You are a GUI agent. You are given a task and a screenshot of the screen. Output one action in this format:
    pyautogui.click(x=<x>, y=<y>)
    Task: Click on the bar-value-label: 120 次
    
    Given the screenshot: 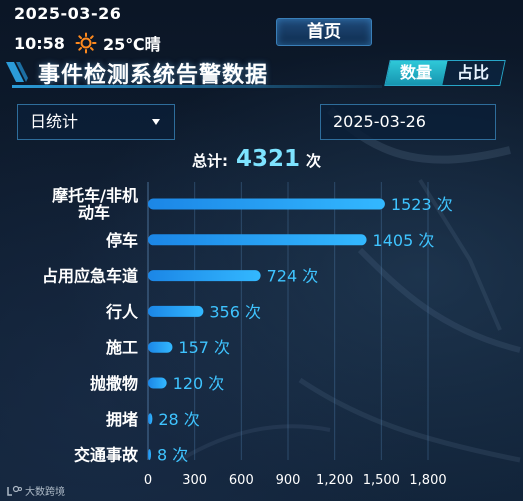 What is the action you would take?
    pyautogui.click(x=199, y=383)
    